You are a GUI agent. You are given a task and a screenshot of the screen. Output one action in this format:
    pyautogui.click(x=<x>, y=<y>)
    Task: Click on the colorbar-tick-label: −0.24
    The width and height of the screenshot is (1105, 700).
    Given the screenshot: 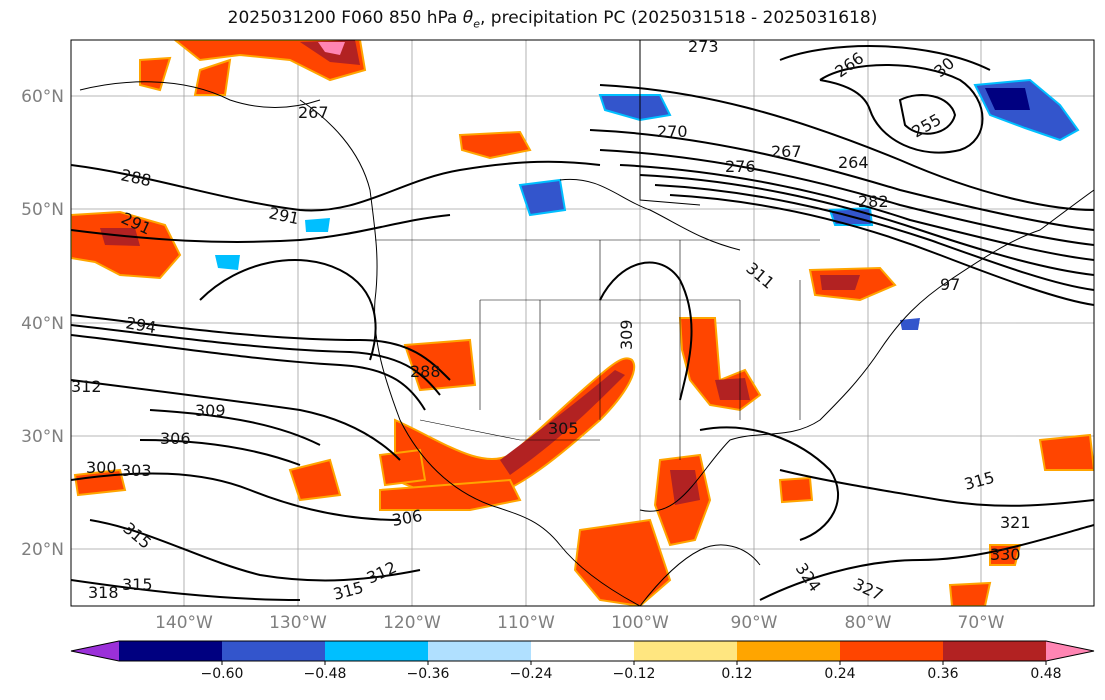 What is the action you would take?
    pyautogui.click(x=531, y=674)
    